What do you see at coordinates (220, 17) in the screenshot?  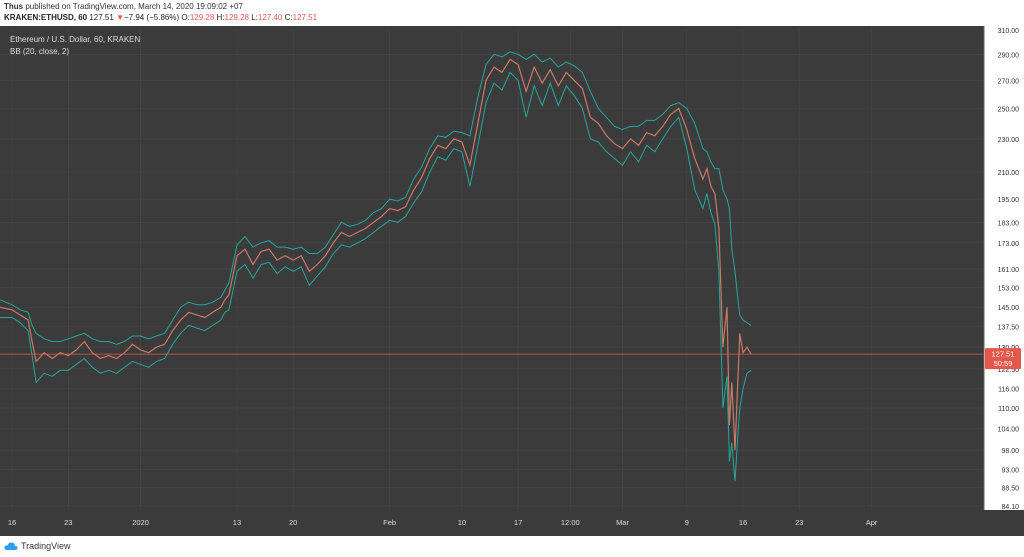 I see `high-label: H:` at bounding box center [220, 17].